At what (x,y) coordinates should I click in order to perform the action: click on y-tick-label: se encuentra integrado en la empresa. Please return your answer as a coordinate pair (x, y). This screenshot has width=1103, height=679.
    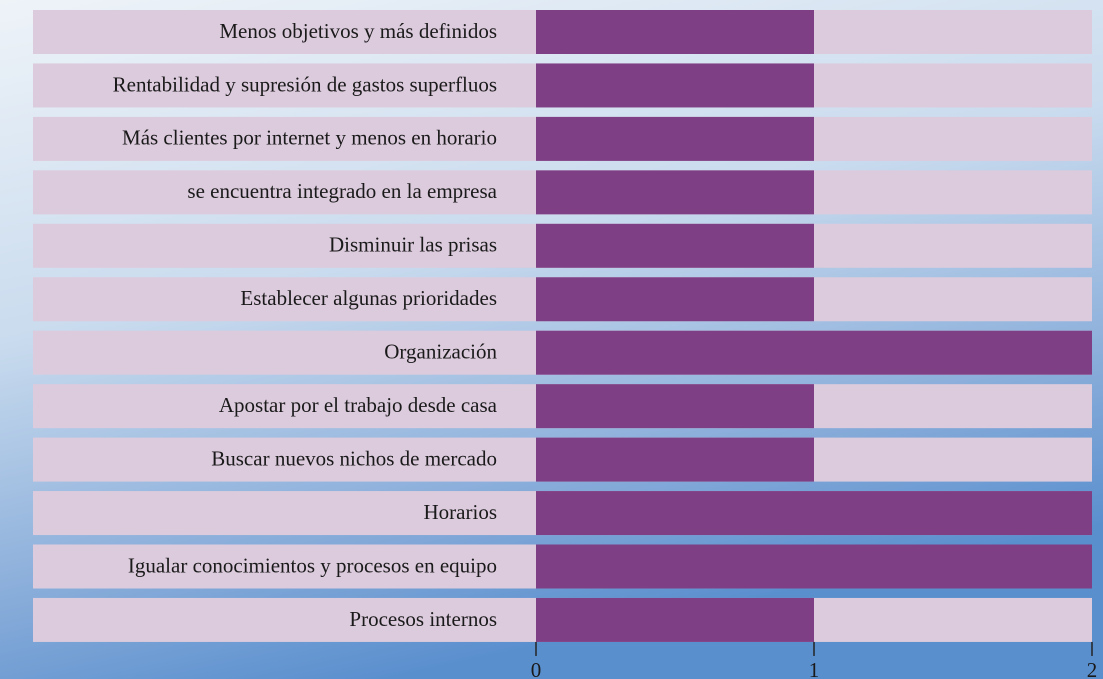
    Looking at the image, I should click on (342, 191).